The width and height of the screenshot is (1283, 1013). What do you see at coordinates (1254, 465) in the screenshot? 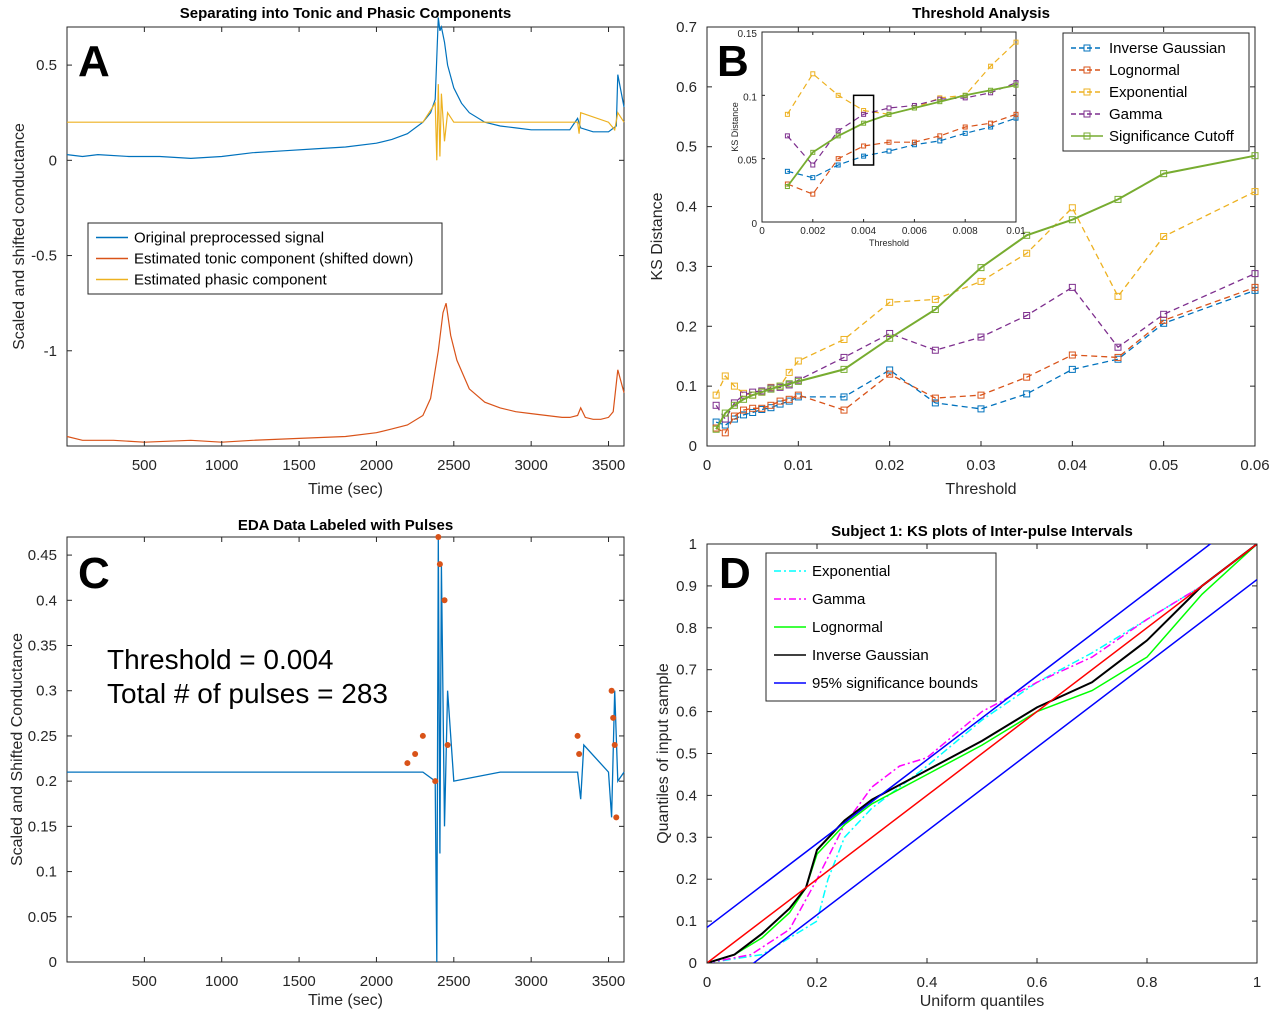
I see `x-tick-label: 0.06` at bounding box center [1254, 465].